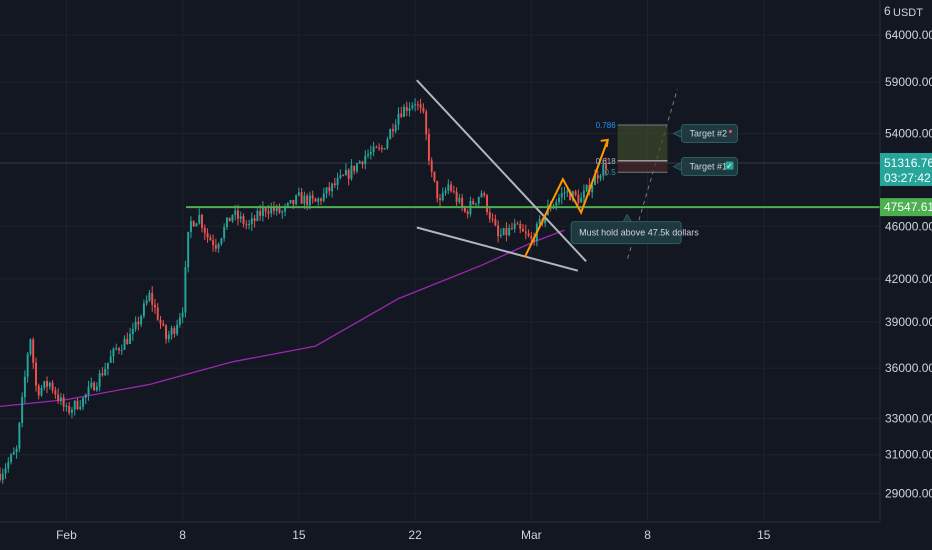 Image resolution: width=932 pixels, height=550 pixels. Describe the element at coordinates (606, 125) in the screenshot. I see `fib-786-label: 0.786` at that location.